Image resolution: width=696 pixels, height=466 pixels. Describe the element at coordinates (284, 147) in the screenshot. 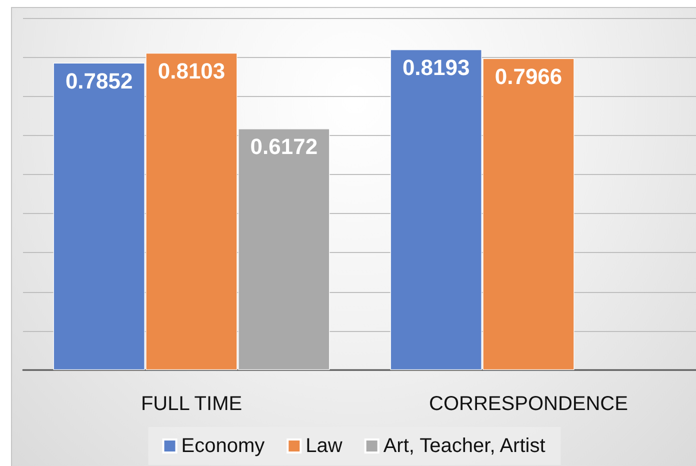

I see `data-label: 0.6172` at that location.